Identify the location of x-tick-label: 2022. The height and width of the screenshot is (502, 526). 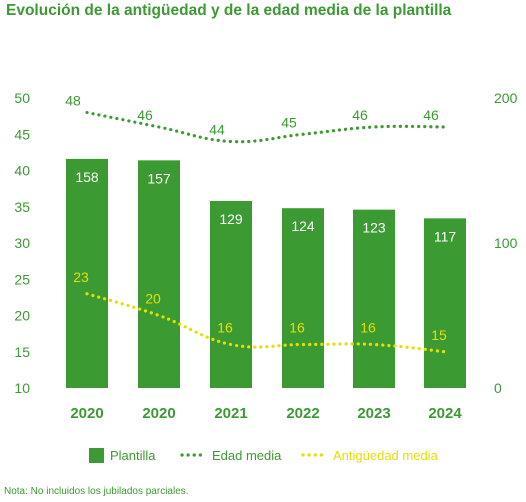
(302, 413).